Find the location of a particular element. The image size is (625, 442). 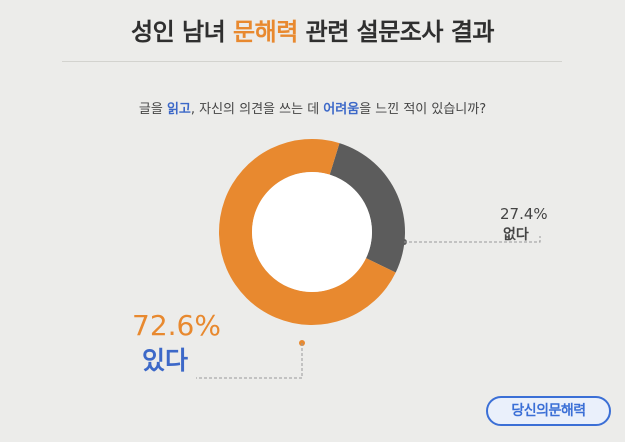

title-divider is located at coordinates (312, 61).